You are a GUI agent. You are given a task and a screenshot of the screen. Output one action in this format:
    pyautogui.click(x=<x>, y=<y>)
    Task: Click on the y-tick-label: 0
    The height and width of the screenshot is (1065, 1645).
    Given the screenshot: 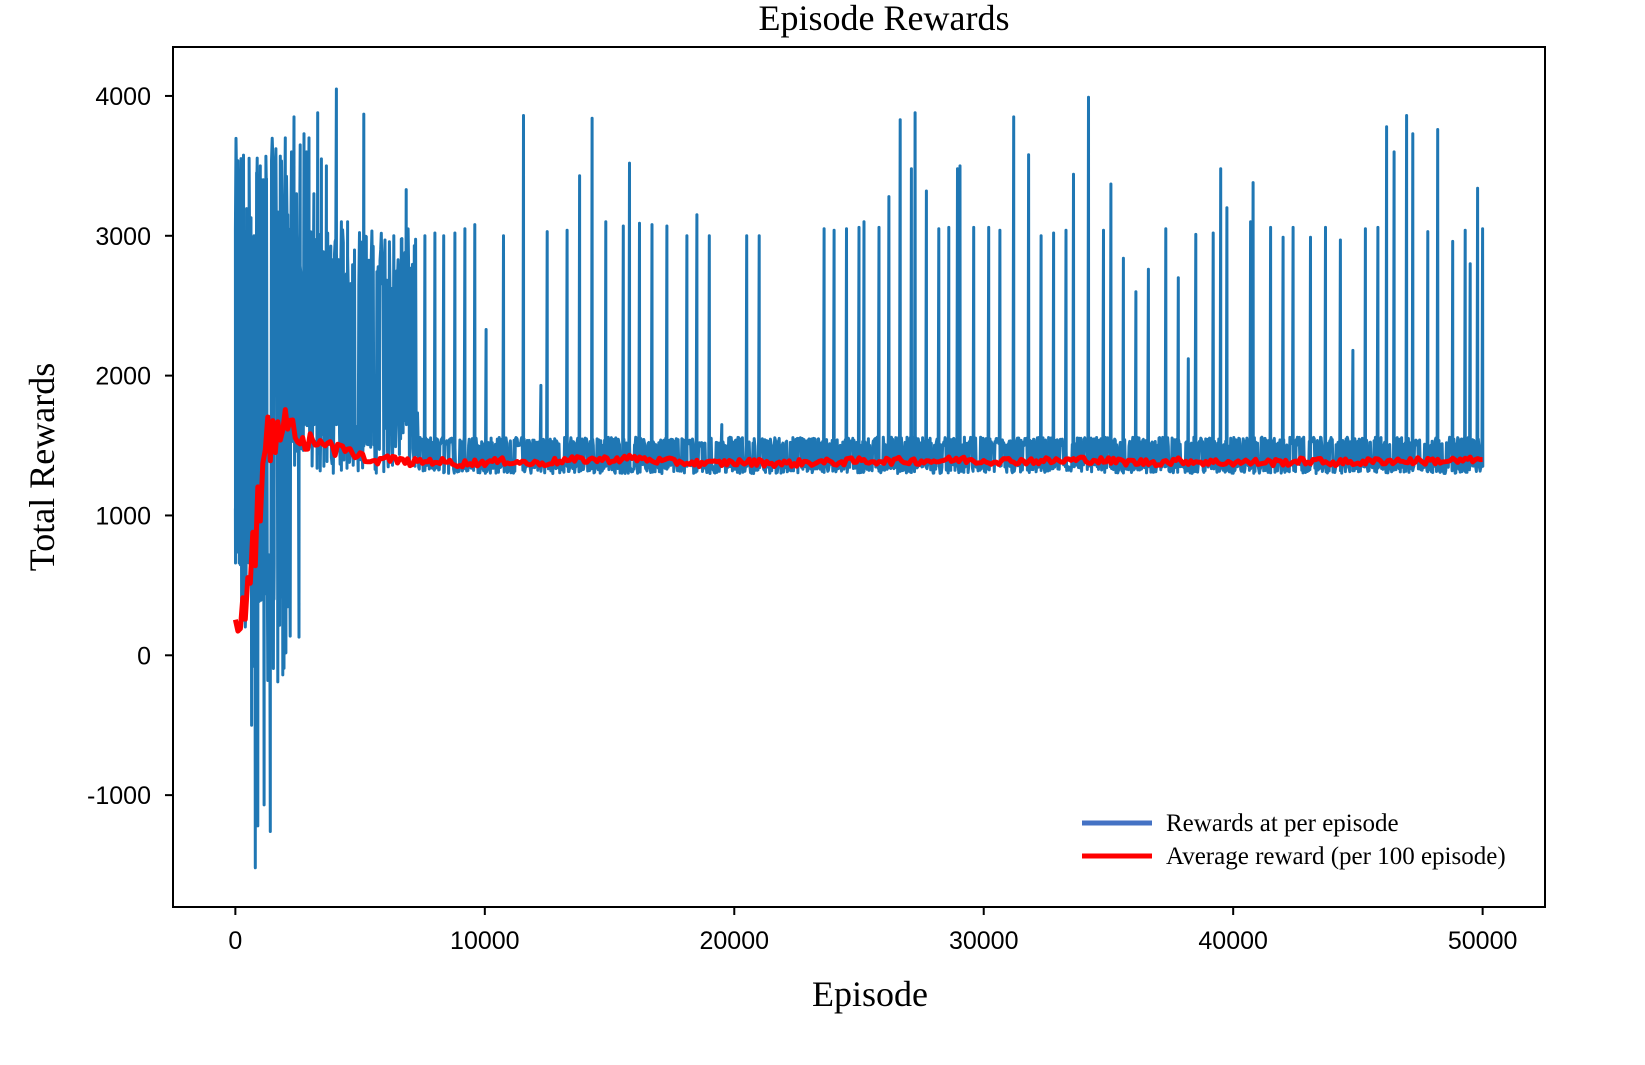 What is the action you would take?
    pyautogui.click(x=144, y=656)
    